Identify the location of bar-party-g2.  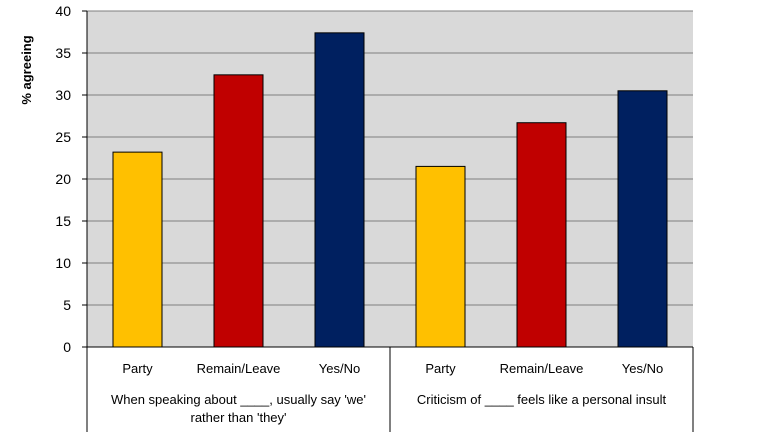
(440, 256).